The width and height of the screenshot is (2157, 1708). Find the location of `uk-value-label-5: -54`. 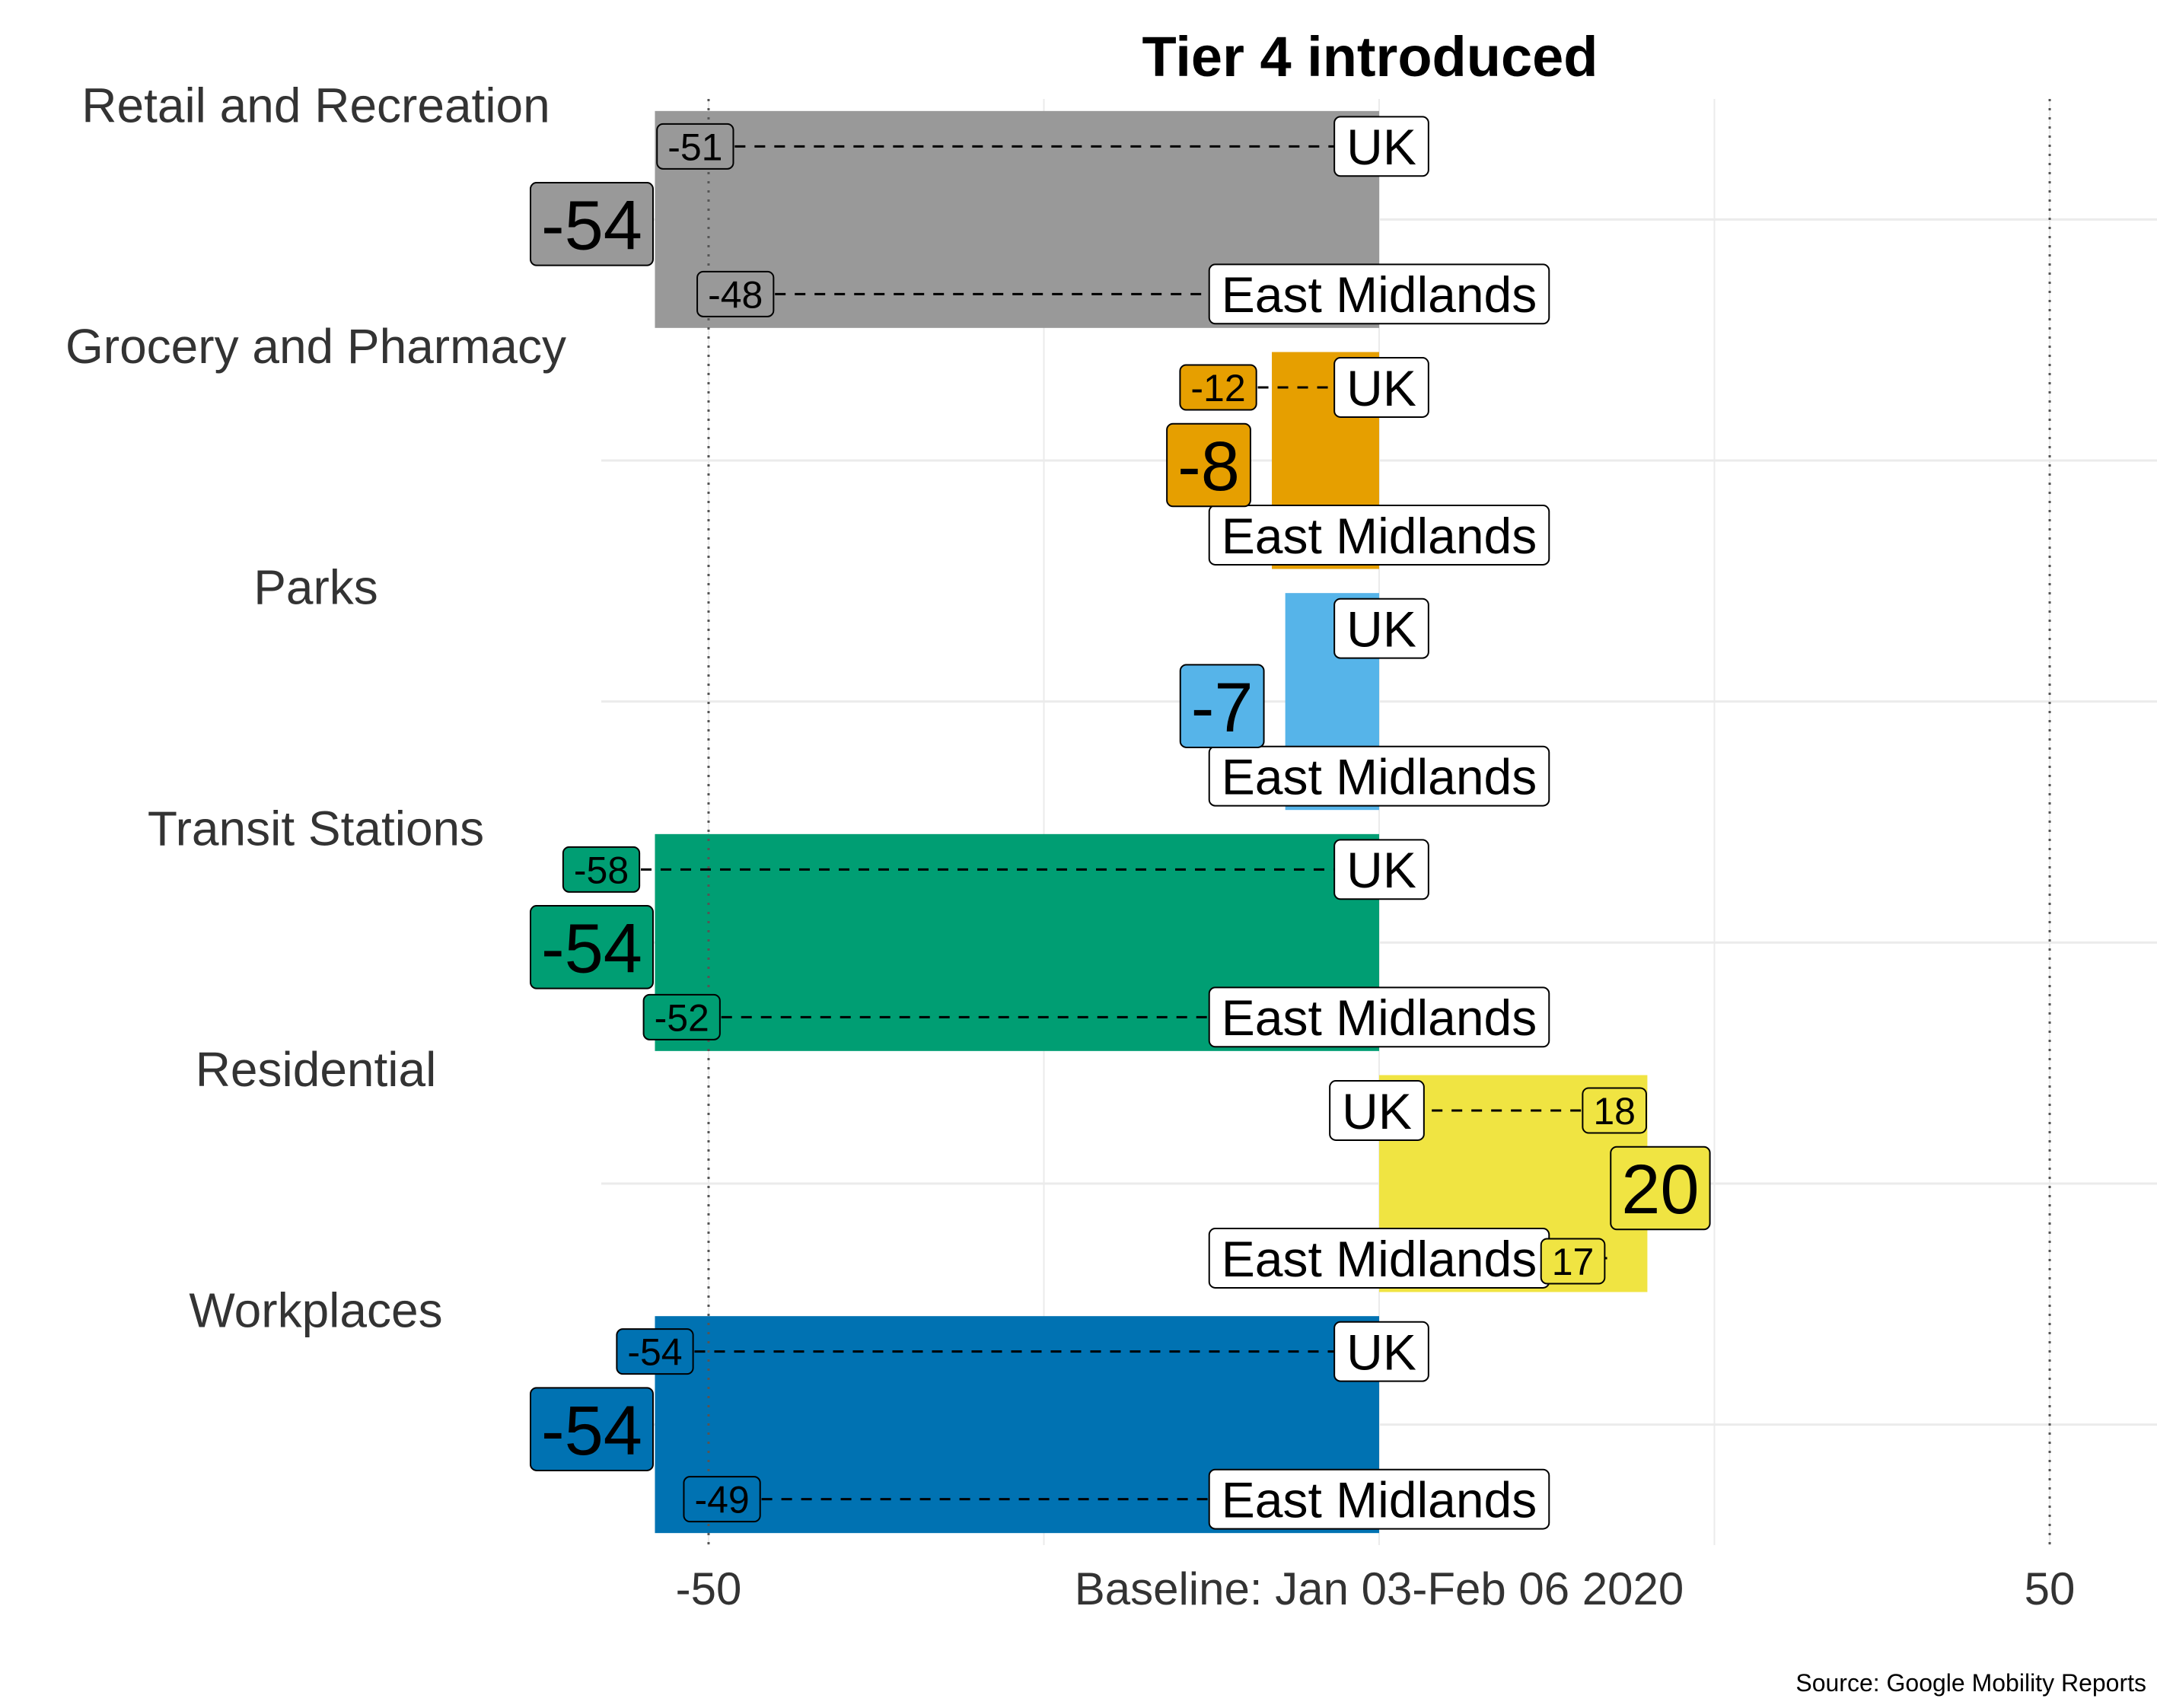

uk-value-label-5: -54 is located at coordinates (655, 1351).